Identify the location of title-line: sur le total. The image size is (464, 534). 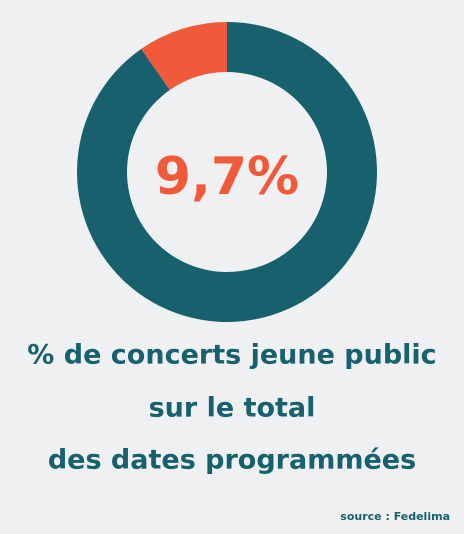
(232, 408).